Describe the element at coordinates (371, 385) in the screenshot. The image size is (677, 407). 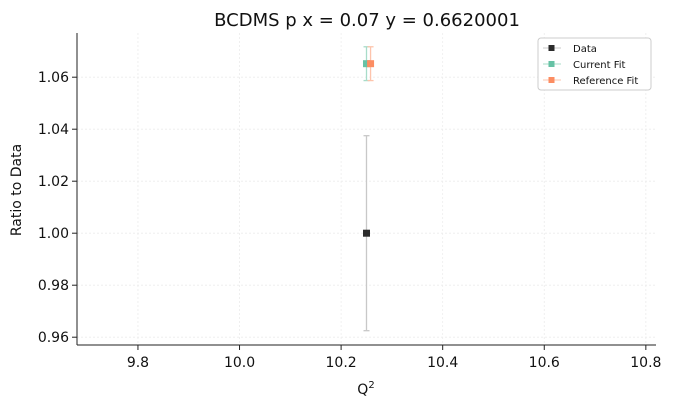
I see `x-axis-label-sup: 2` at that location.